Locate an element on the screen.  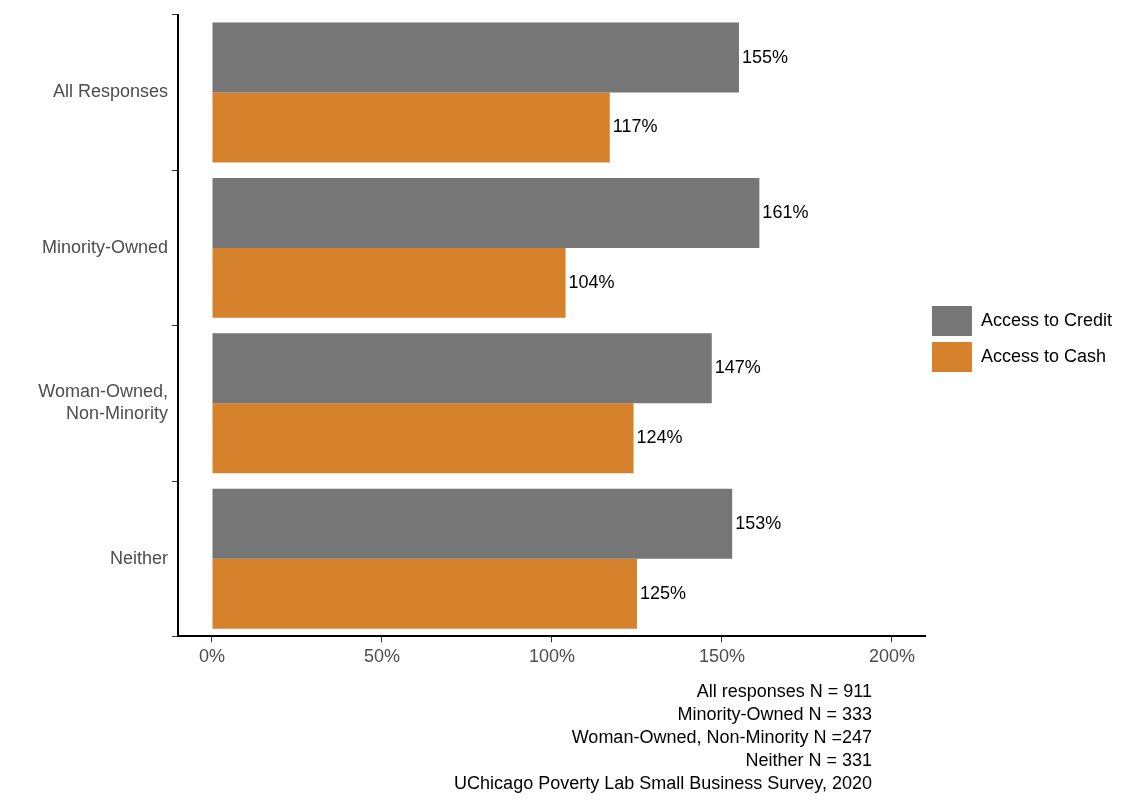
text: Woman-Owned, Non-Minority N =247 is located at coordinates (721, 737).